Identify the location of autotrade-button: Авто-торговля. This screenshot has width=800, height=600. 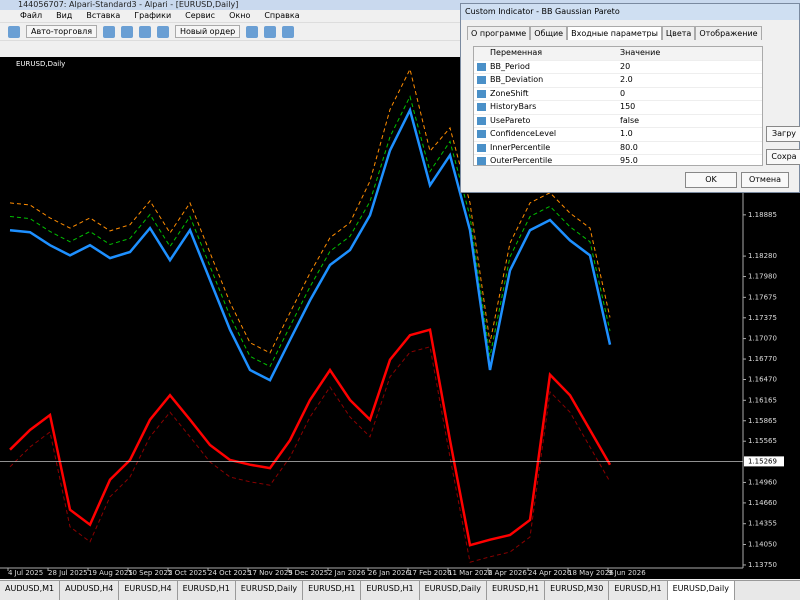
(61, 31).